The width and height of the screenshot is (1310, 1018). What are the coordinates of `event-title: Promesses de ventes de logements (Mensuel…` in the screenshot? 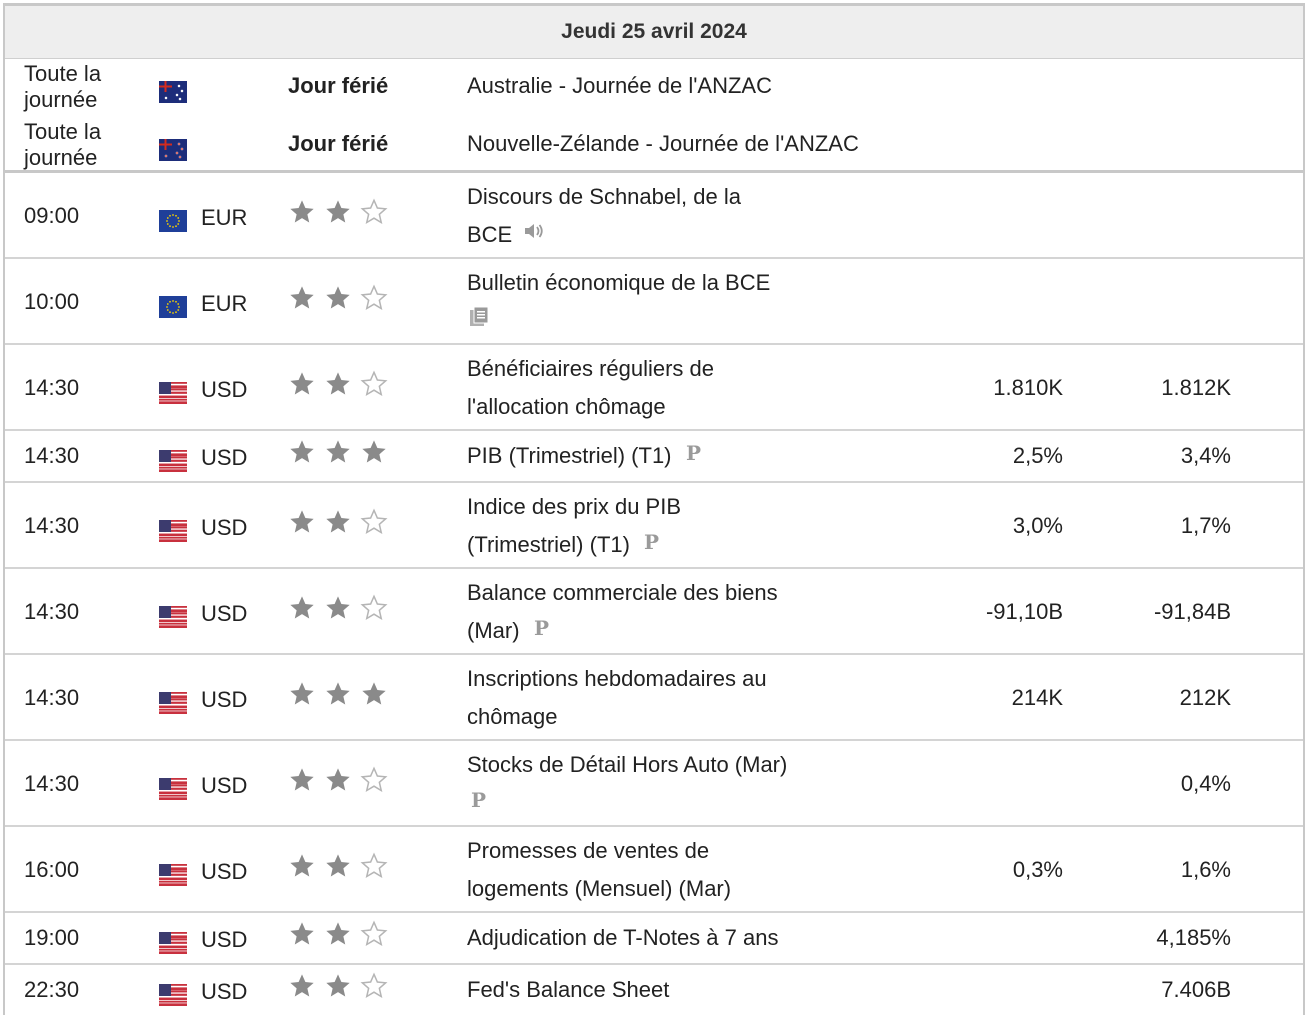 It's located at (657, 870).